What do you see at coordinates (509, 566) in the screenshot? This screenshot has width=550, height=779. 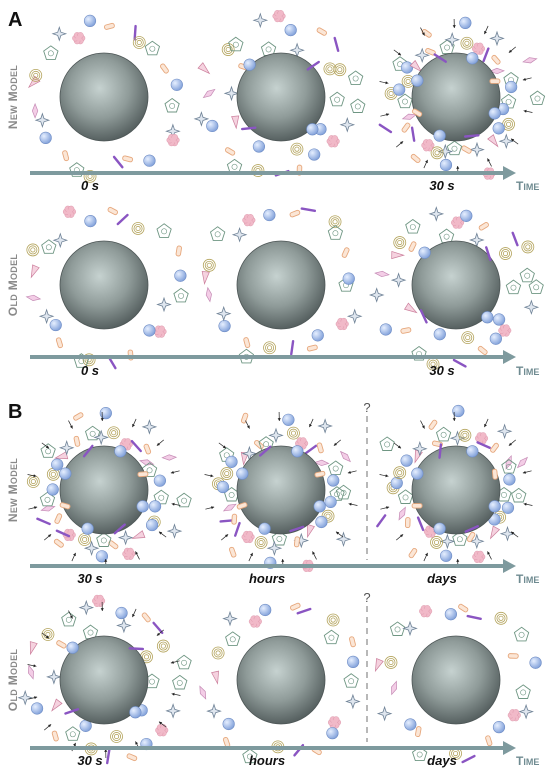 I see `time-axis-arrowhead` at bounding box center [509, 566].